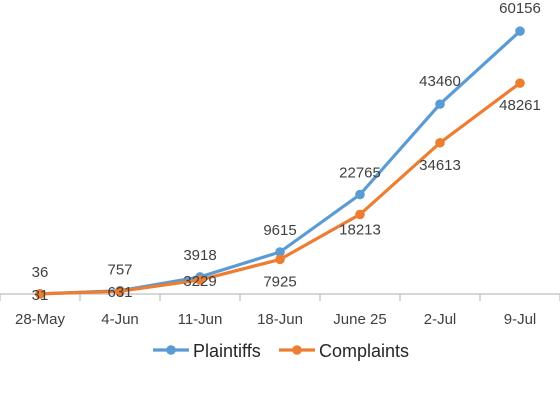 The width and height of the screenshot is (560, 400). I want to click on x-tick-label: 28-May, so click(40, 319).